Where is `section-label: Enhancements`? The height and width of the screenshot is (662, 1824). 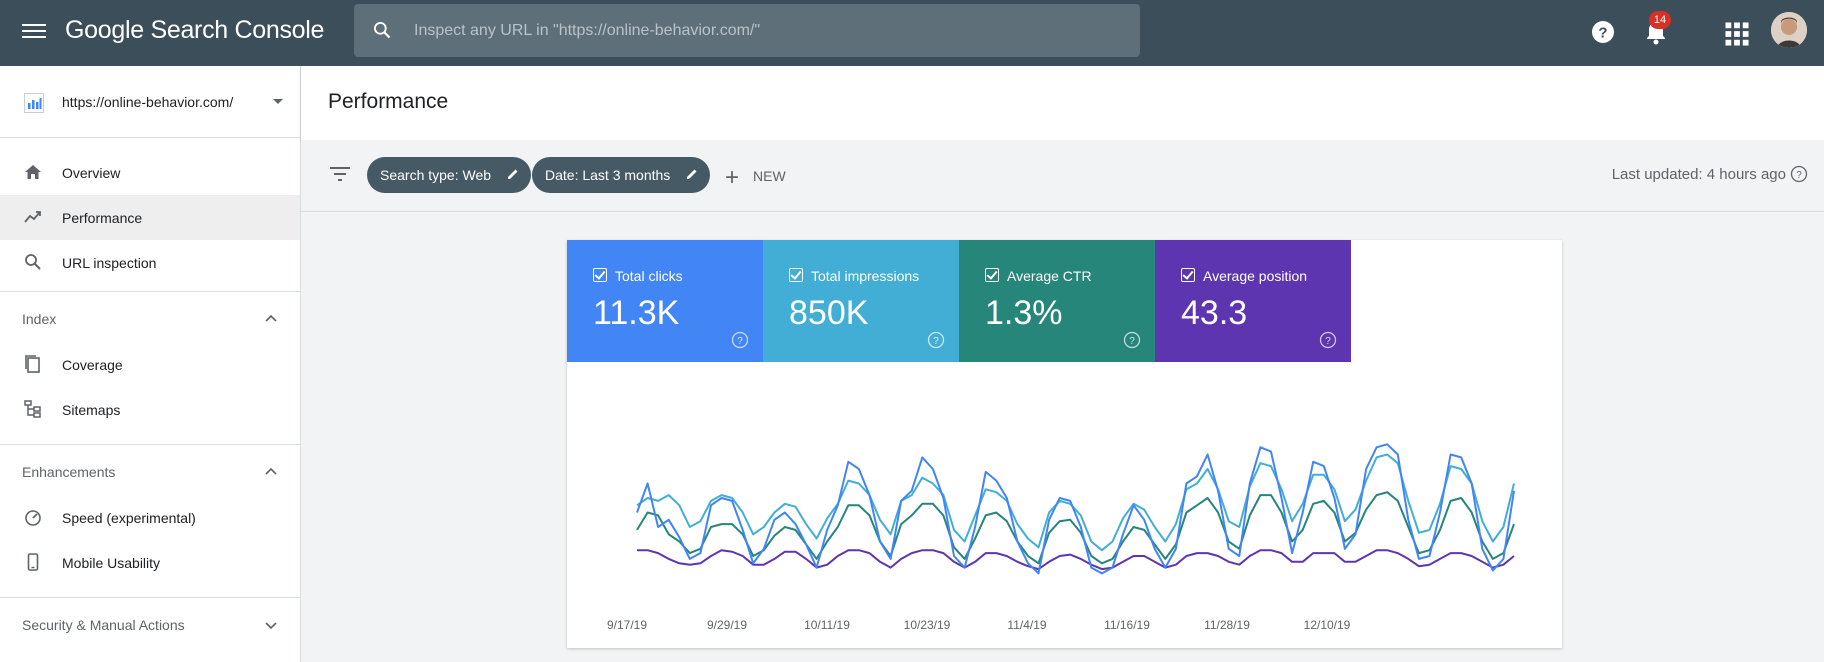
section-label: Enhancements is located at coordinates (69, 472).